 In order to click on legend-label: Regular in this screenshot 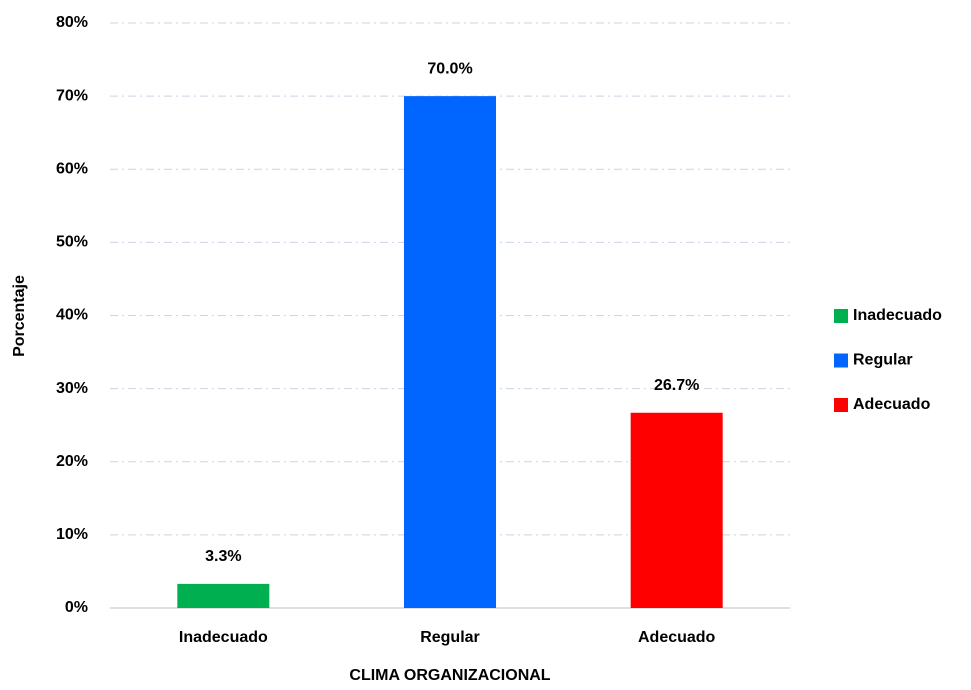, I will do `click(883, 360)`.